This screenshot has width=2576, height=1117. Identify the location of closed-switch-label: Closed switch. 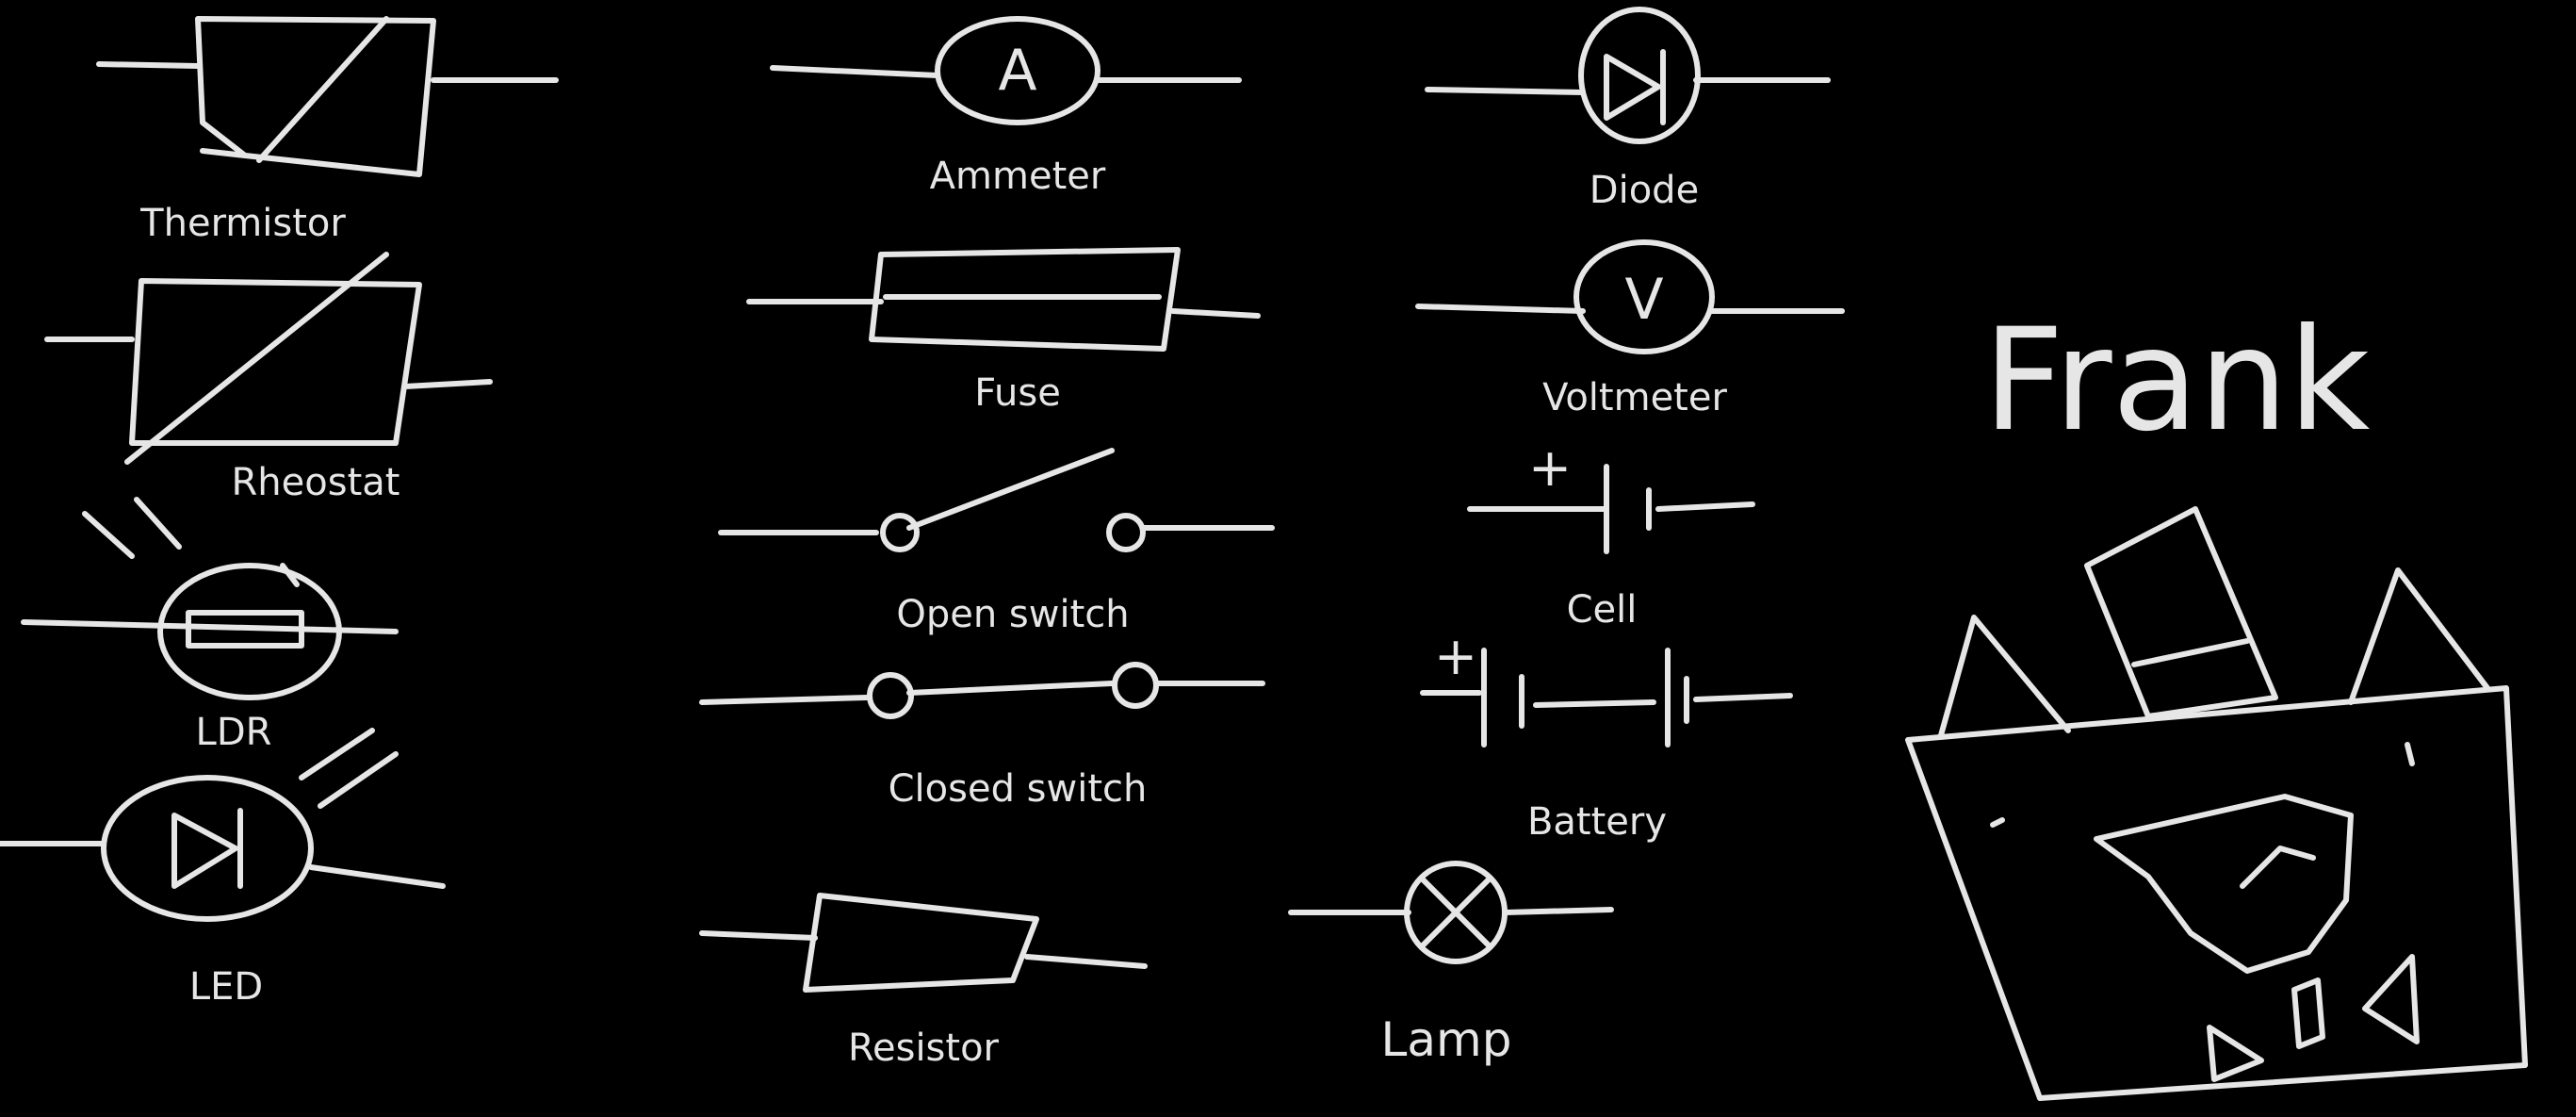
(1018, 789).